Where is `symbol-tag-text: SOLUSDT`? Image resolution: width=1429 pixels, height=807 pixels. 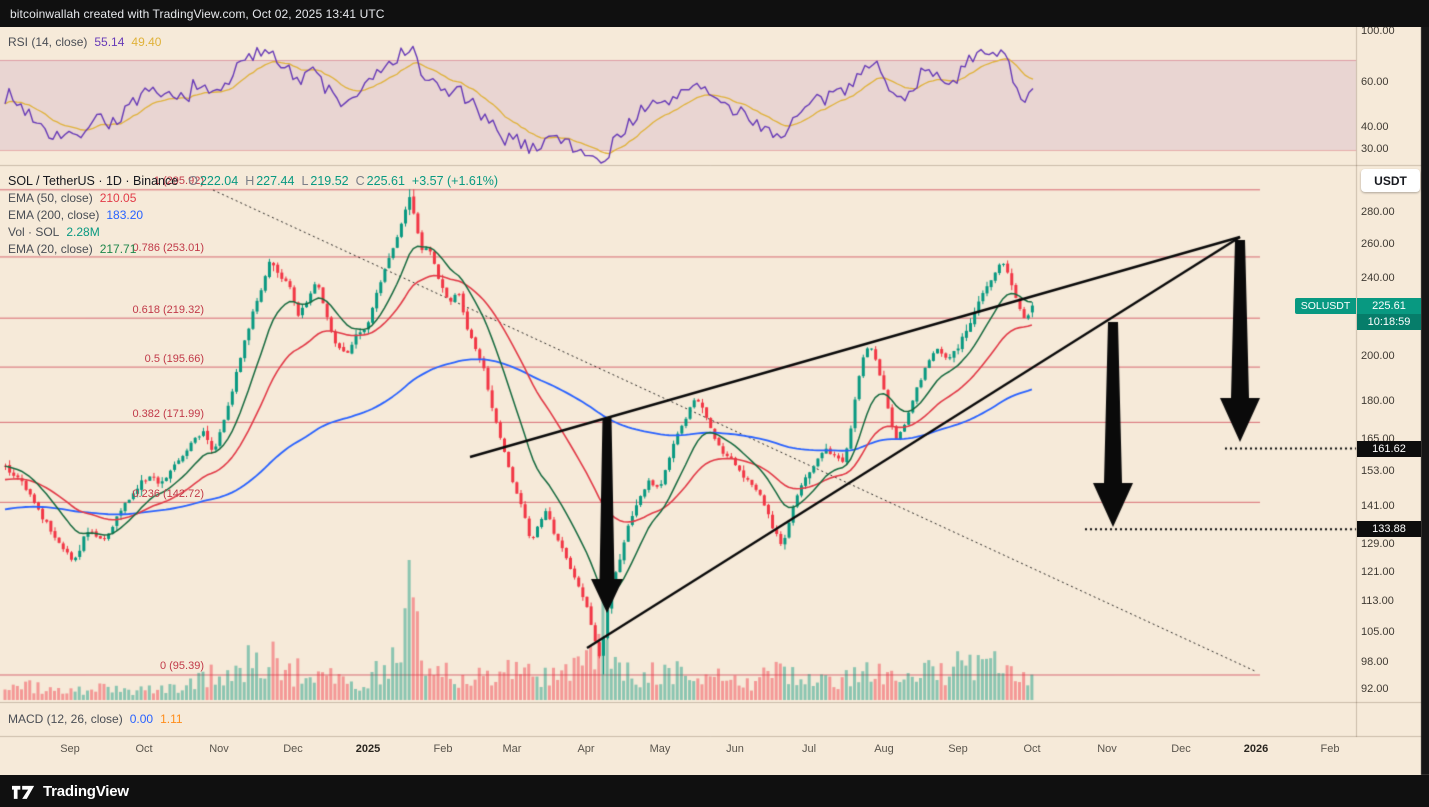
symbol-tag-text: SOLUSDT is located at coordinates (1325, 305).